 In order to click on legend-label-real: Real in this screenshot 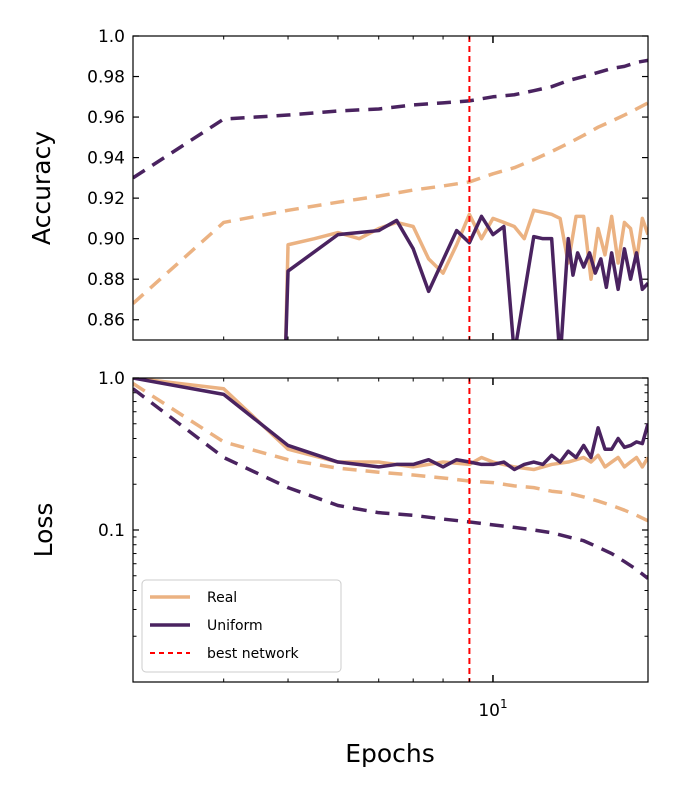, I will do `click(222, 598)`.